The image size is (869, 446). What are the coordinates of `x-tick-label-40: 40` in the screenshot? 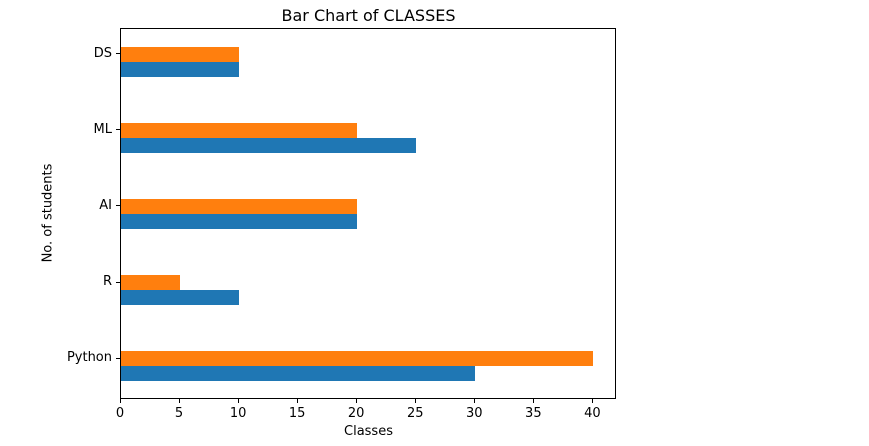 It's located at (592, 413).